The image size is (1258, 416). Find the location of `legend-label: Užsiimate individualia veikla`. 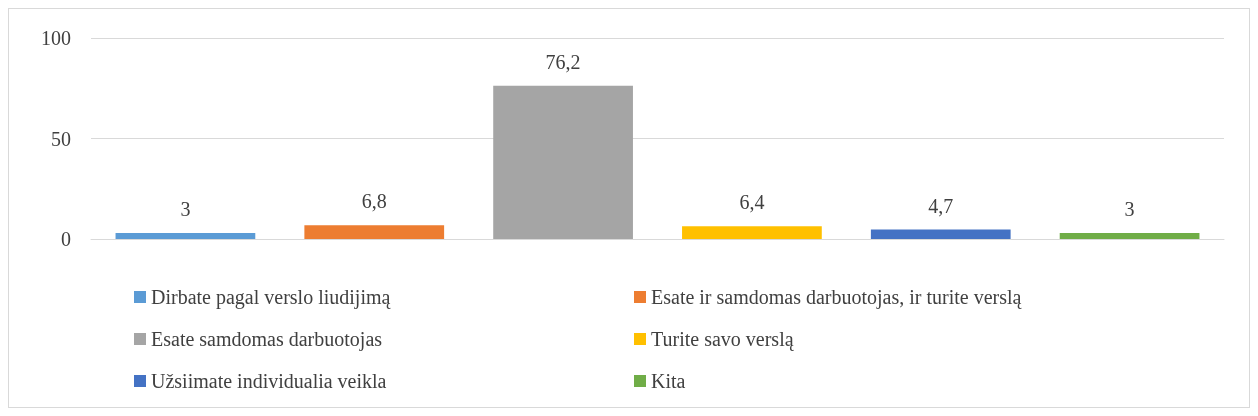

legend-label: Užsiimate individualia veikla is located at coordinates (269, 381).